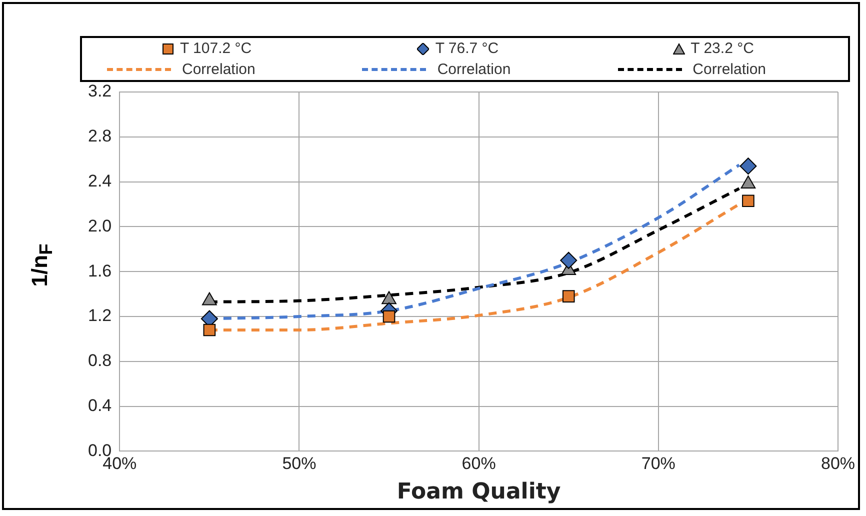  Describe the element at coordinates (658, 464) in the screenshot. I see `x-tick-label: 70%` at that location.